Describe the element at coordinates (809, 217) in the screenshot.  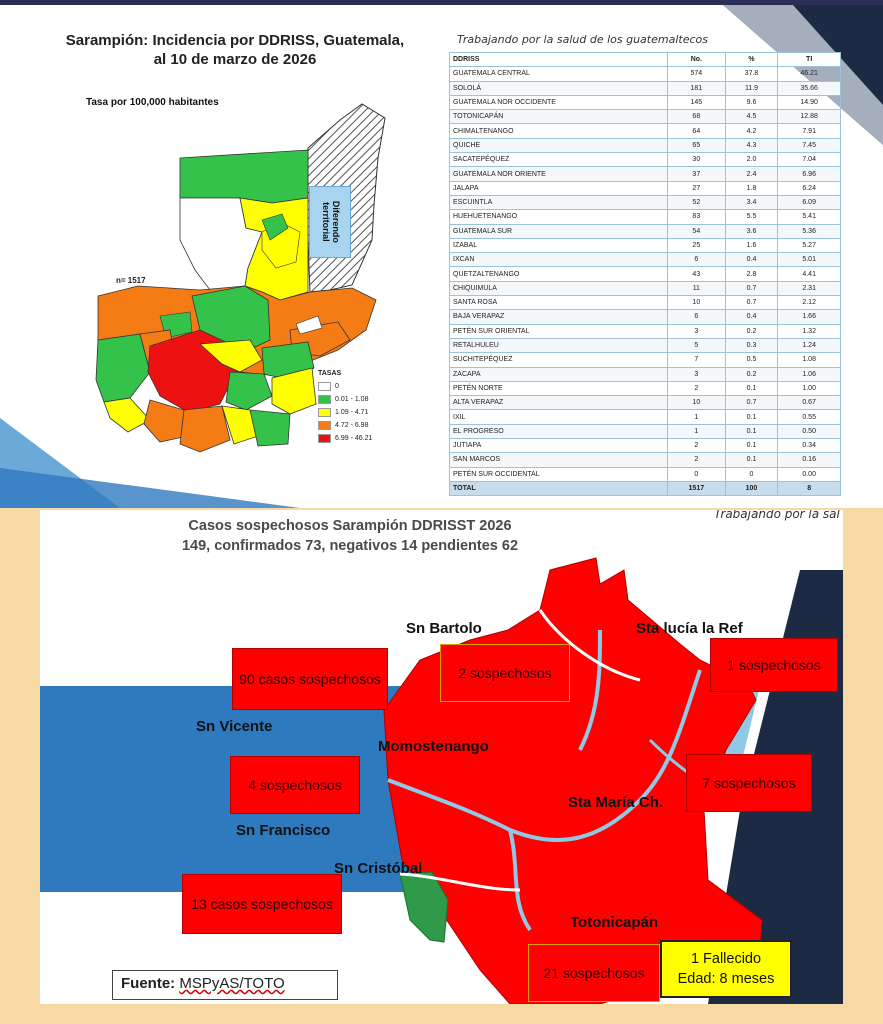
I see `table-cell: 5.41` at that location.